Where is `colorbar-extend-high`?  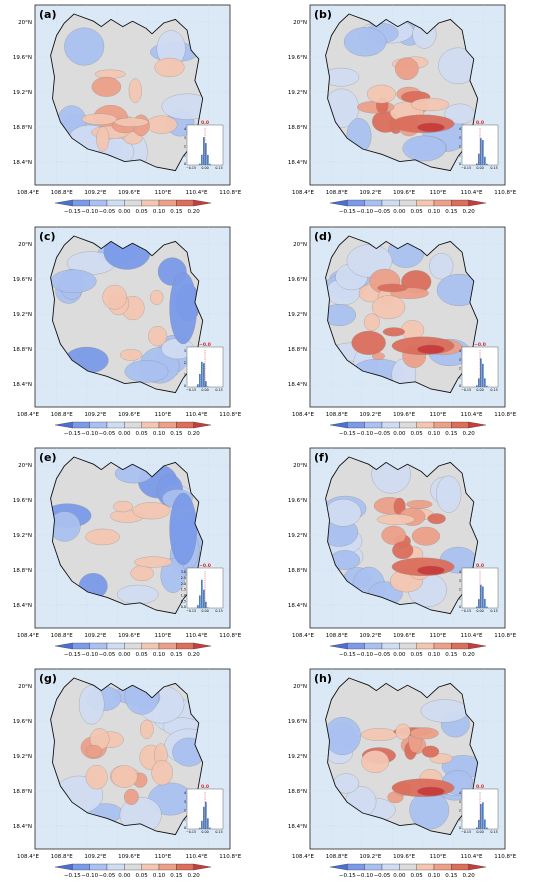
colorbar-extend-high is located at coordinates (477, 646).